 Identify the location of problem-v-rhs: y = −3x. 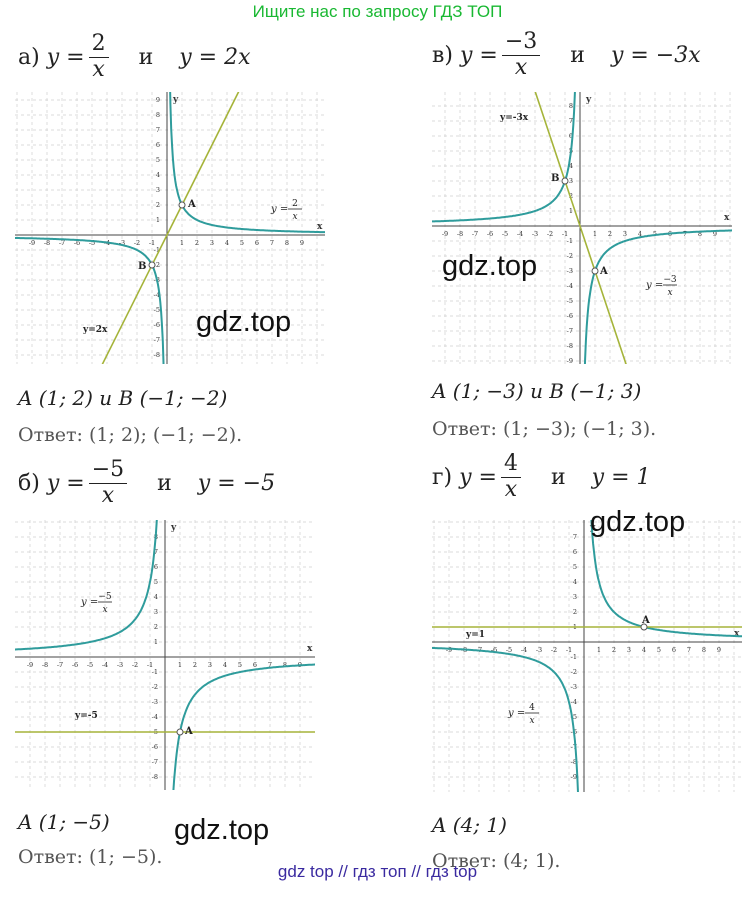
(655, 55).